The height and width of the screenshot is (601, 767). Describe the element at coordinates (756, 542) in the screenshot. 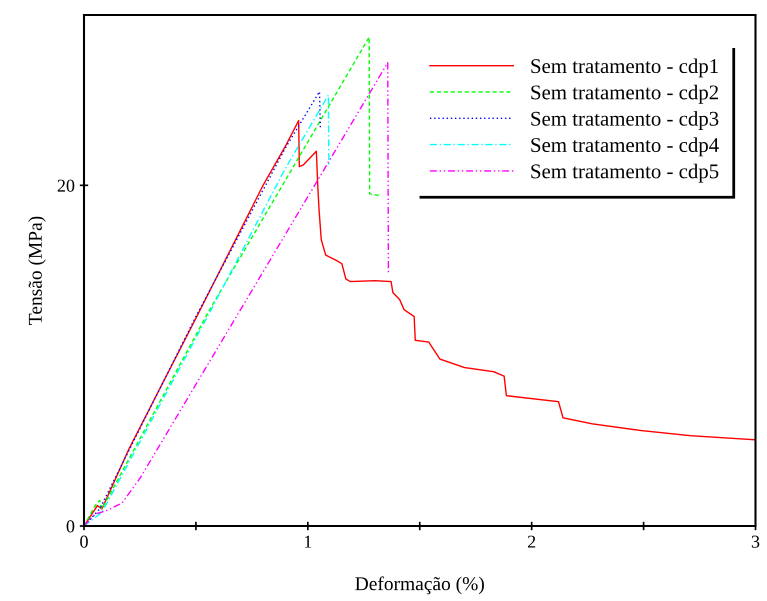

I see `x-tick-label: 3` at that location.